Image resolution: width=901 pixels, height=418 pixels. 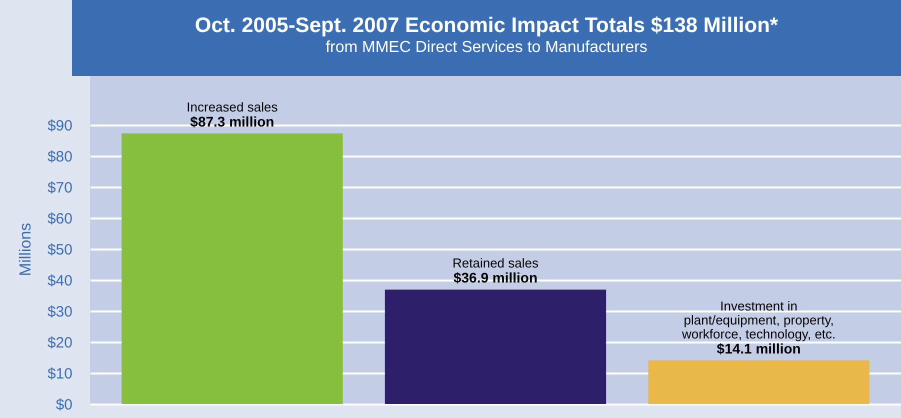 I want to click on y-tick-label: $90, so click(x=59, y=126).